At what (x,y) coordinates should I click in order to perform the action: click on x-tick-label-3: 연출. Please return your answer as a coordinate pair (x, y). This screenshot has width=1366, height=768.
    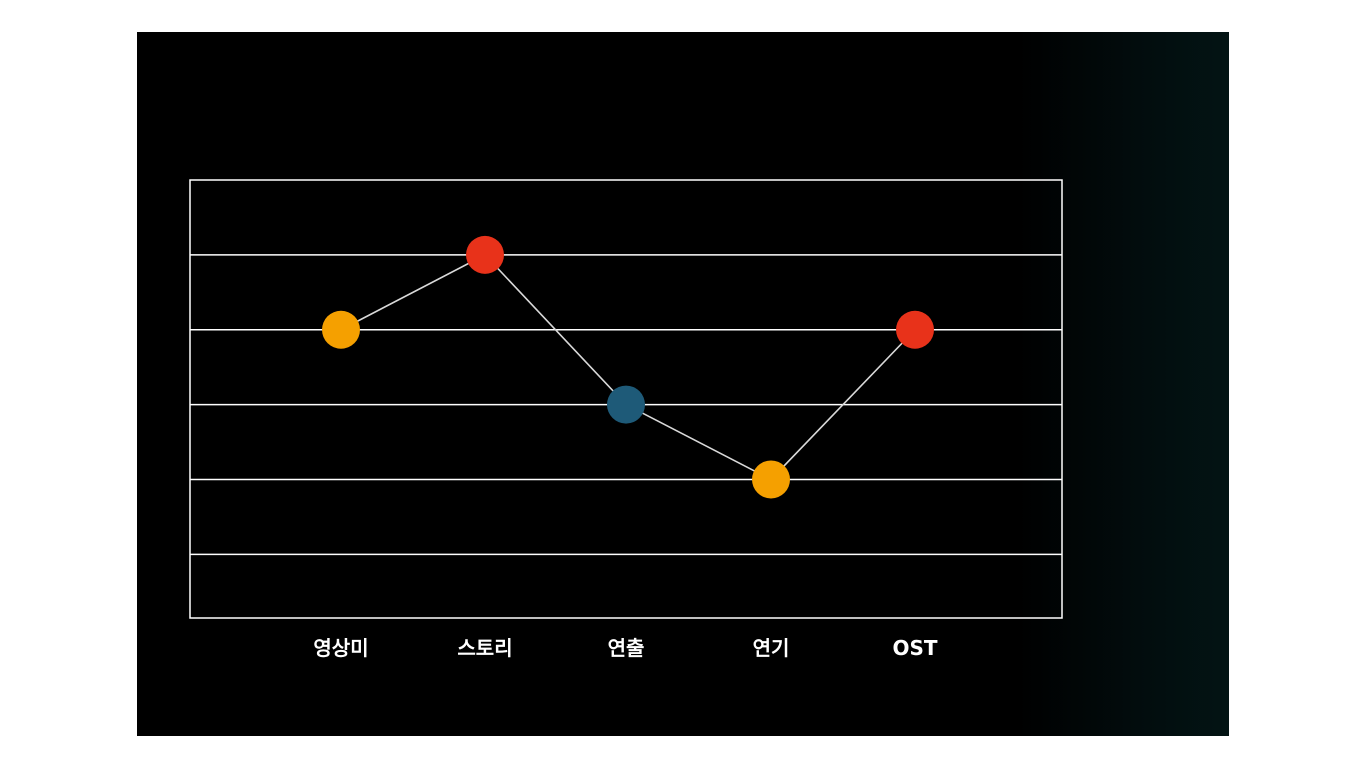
    Looking at the image, I should click on (626, 648).